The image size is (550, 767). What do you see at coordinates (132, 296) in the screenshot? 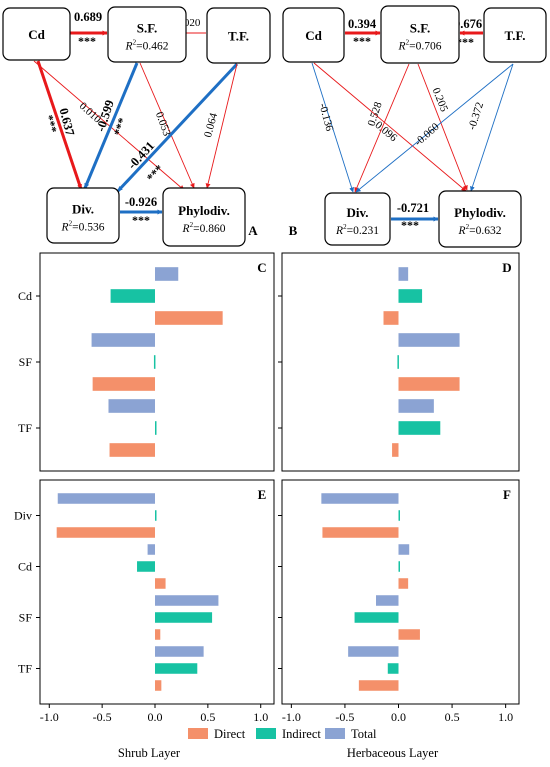
I see `bar-indirect-cd` at bounding box center [132, 296].